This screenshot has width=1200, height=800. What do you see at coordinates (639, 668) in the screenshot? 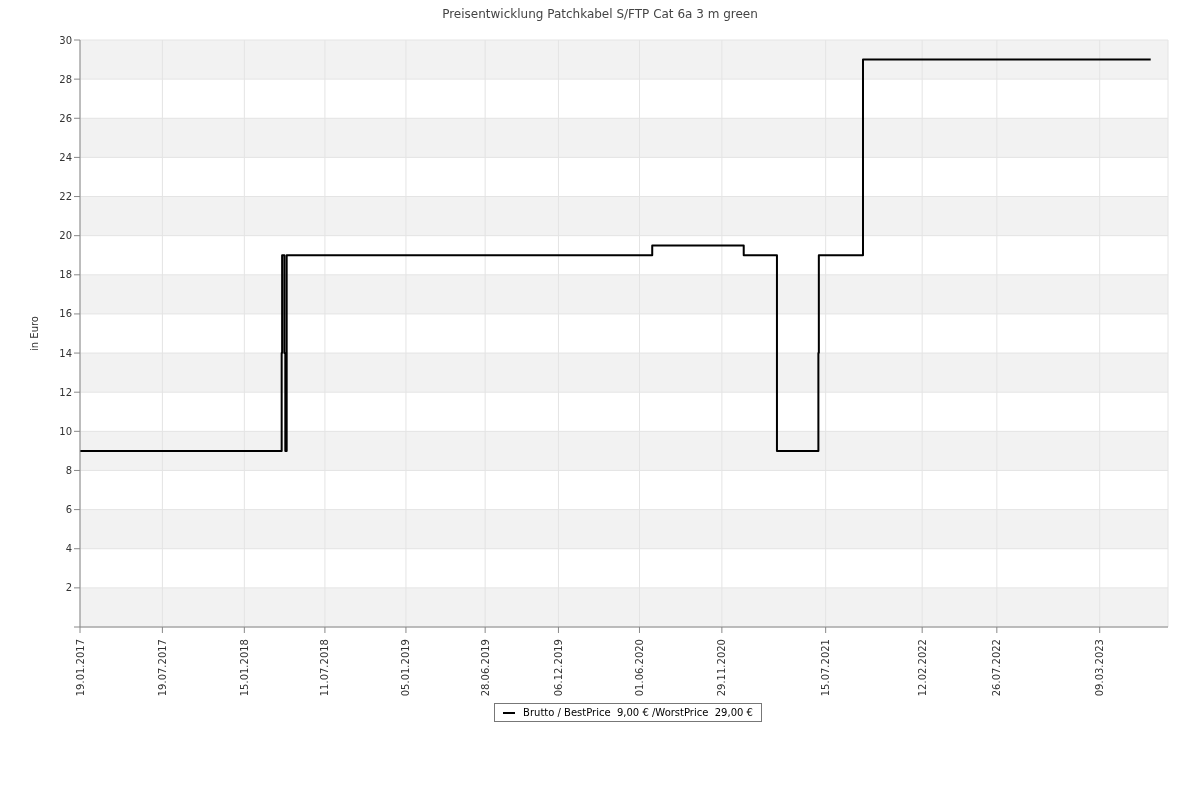
I see `x-tick-label: 01.06.2020` at bounding box center [639, 668].